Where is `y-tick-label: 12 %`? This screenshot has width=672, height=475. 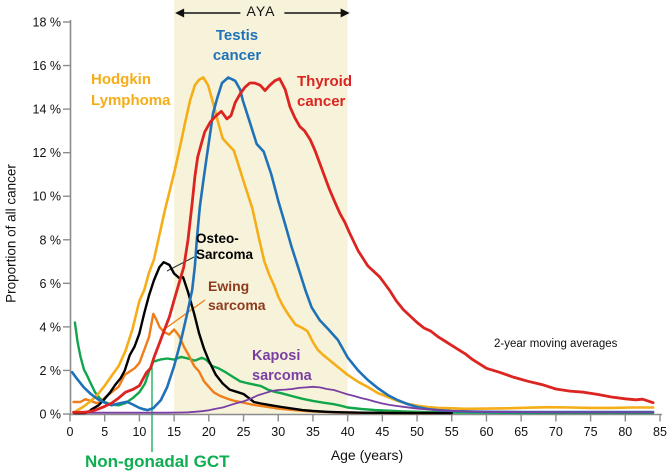 y-tick-label: 12 % is located at coordinates (47, 153).